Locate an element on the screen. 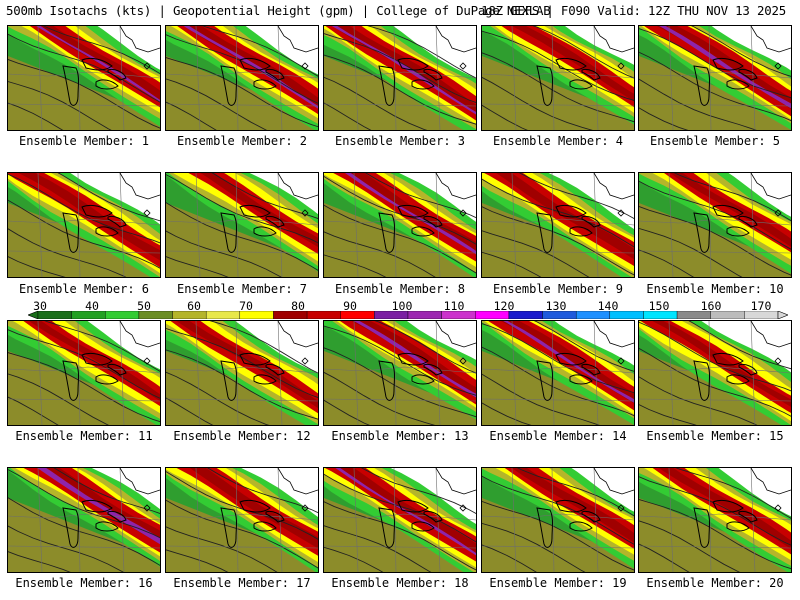  colorbar-tick-label: 160 is located at coordinates (711, 306).